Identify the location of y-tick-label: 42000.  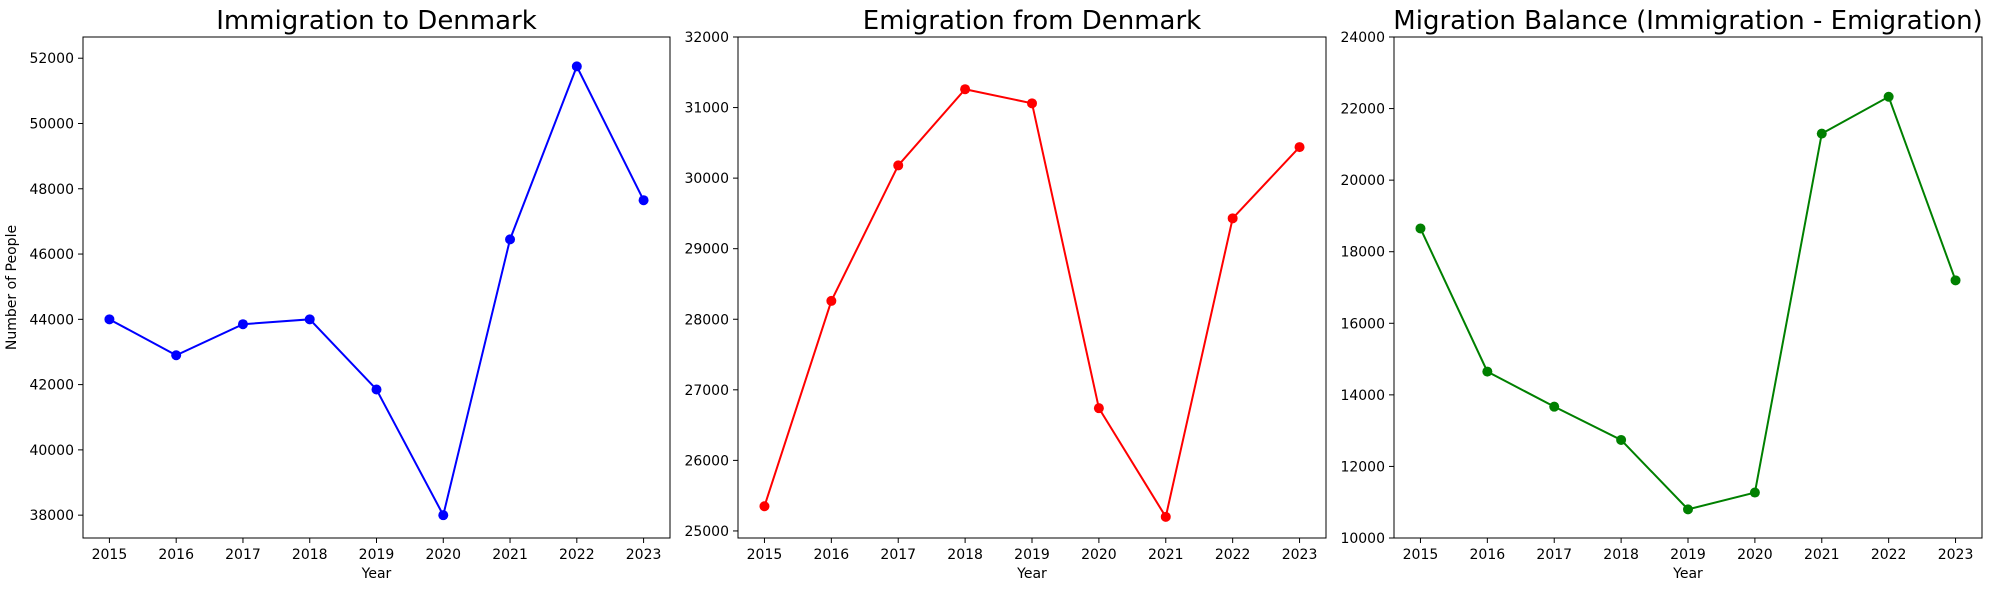
(51, 386).